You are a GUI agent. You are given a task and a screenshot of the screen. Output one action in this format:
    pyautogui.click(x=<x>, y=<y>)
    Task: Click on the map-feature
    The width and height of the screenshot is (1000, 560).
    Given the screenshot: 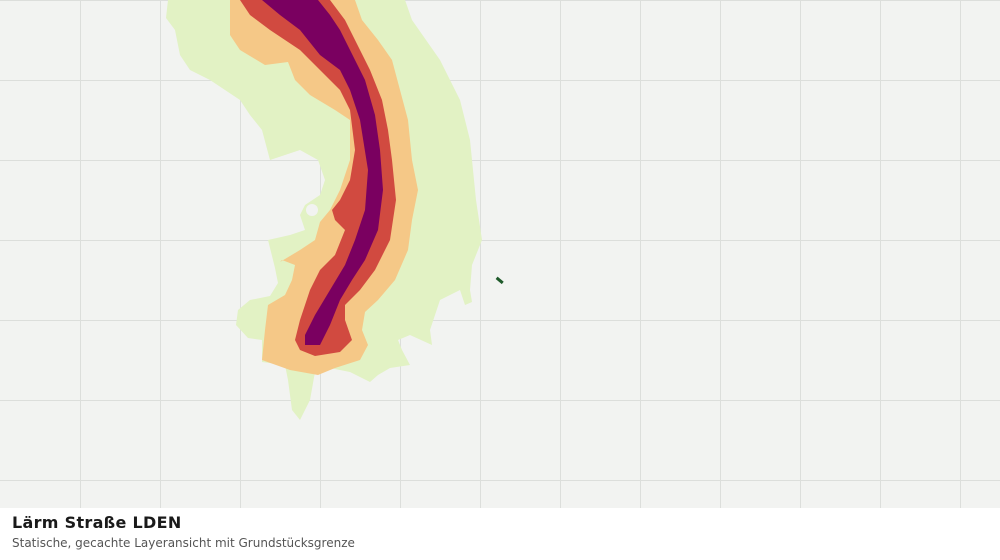 What is the action you would take?
    pyautogui.click(x=499, y=280)
    